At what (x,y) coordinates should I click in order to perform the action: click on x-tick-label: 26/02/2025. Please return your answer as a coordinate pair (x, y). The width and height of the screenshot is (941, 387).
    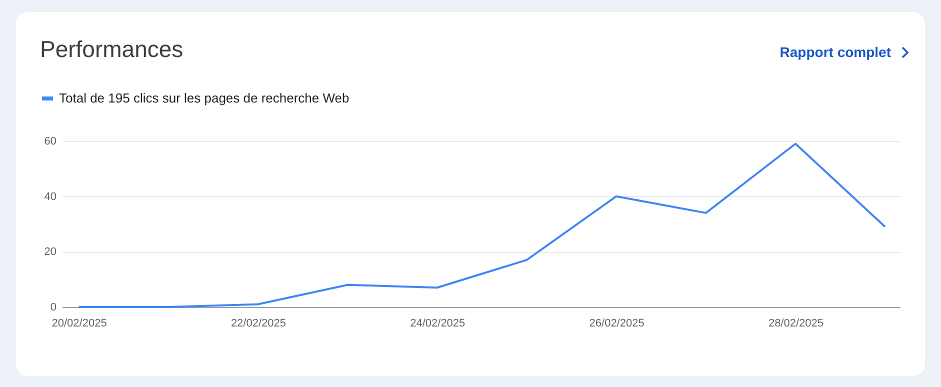
    Looking at the image, I should click on (616, 324).